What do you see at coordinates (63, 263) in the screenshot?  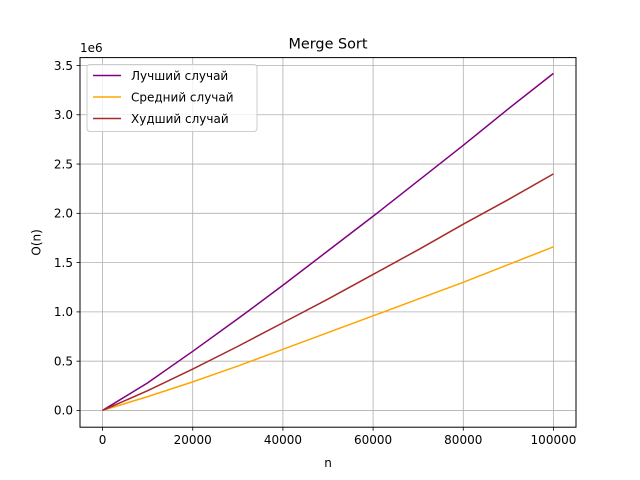 I see `y-tick-label: 1.5` at bounding box center [63, 263].